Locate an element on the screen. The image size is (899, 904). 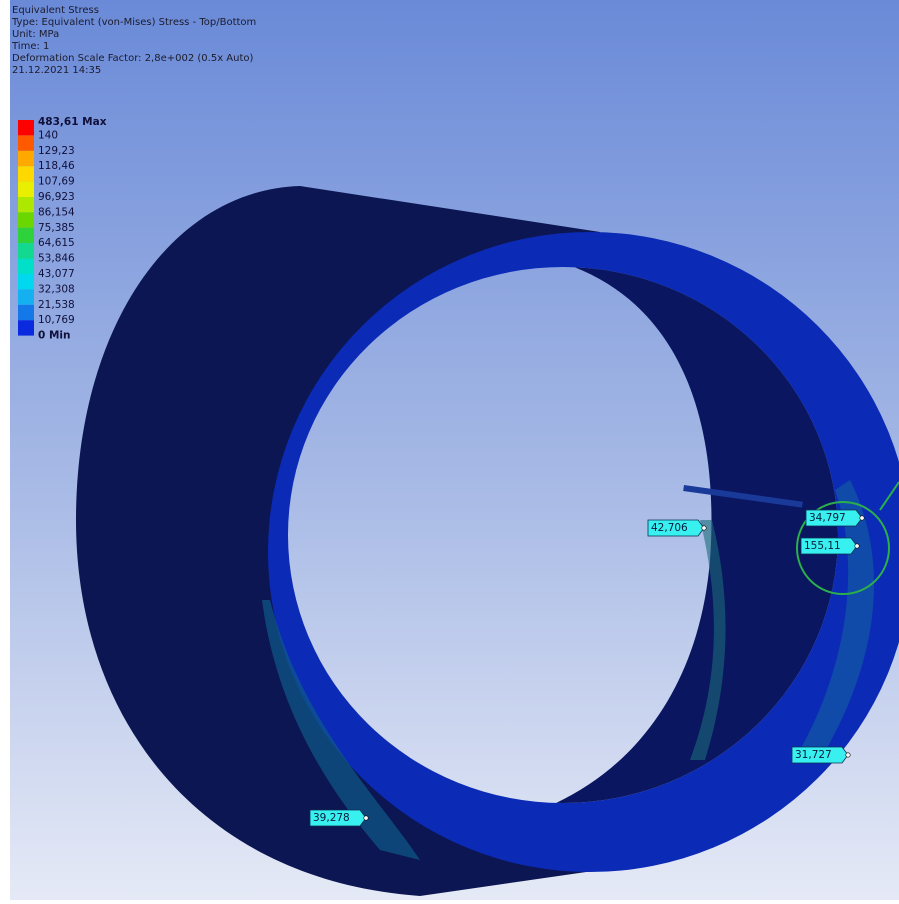
legend-label: 107,69 is located at coordinates (56, 182).